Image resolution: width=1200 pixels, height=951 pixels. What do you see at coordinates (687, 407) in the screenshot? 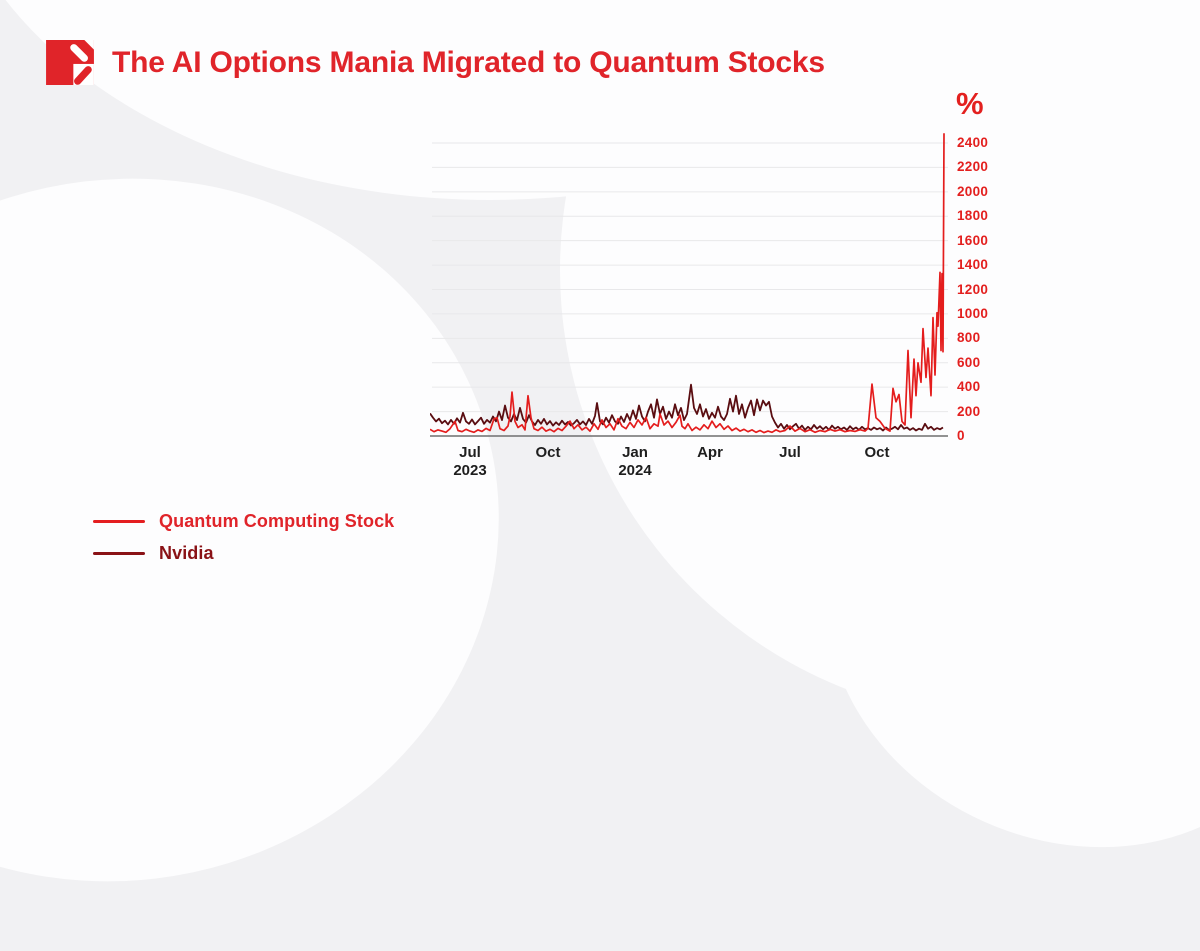
I see `series-line-nvidia` at bounding box center [687, 407].